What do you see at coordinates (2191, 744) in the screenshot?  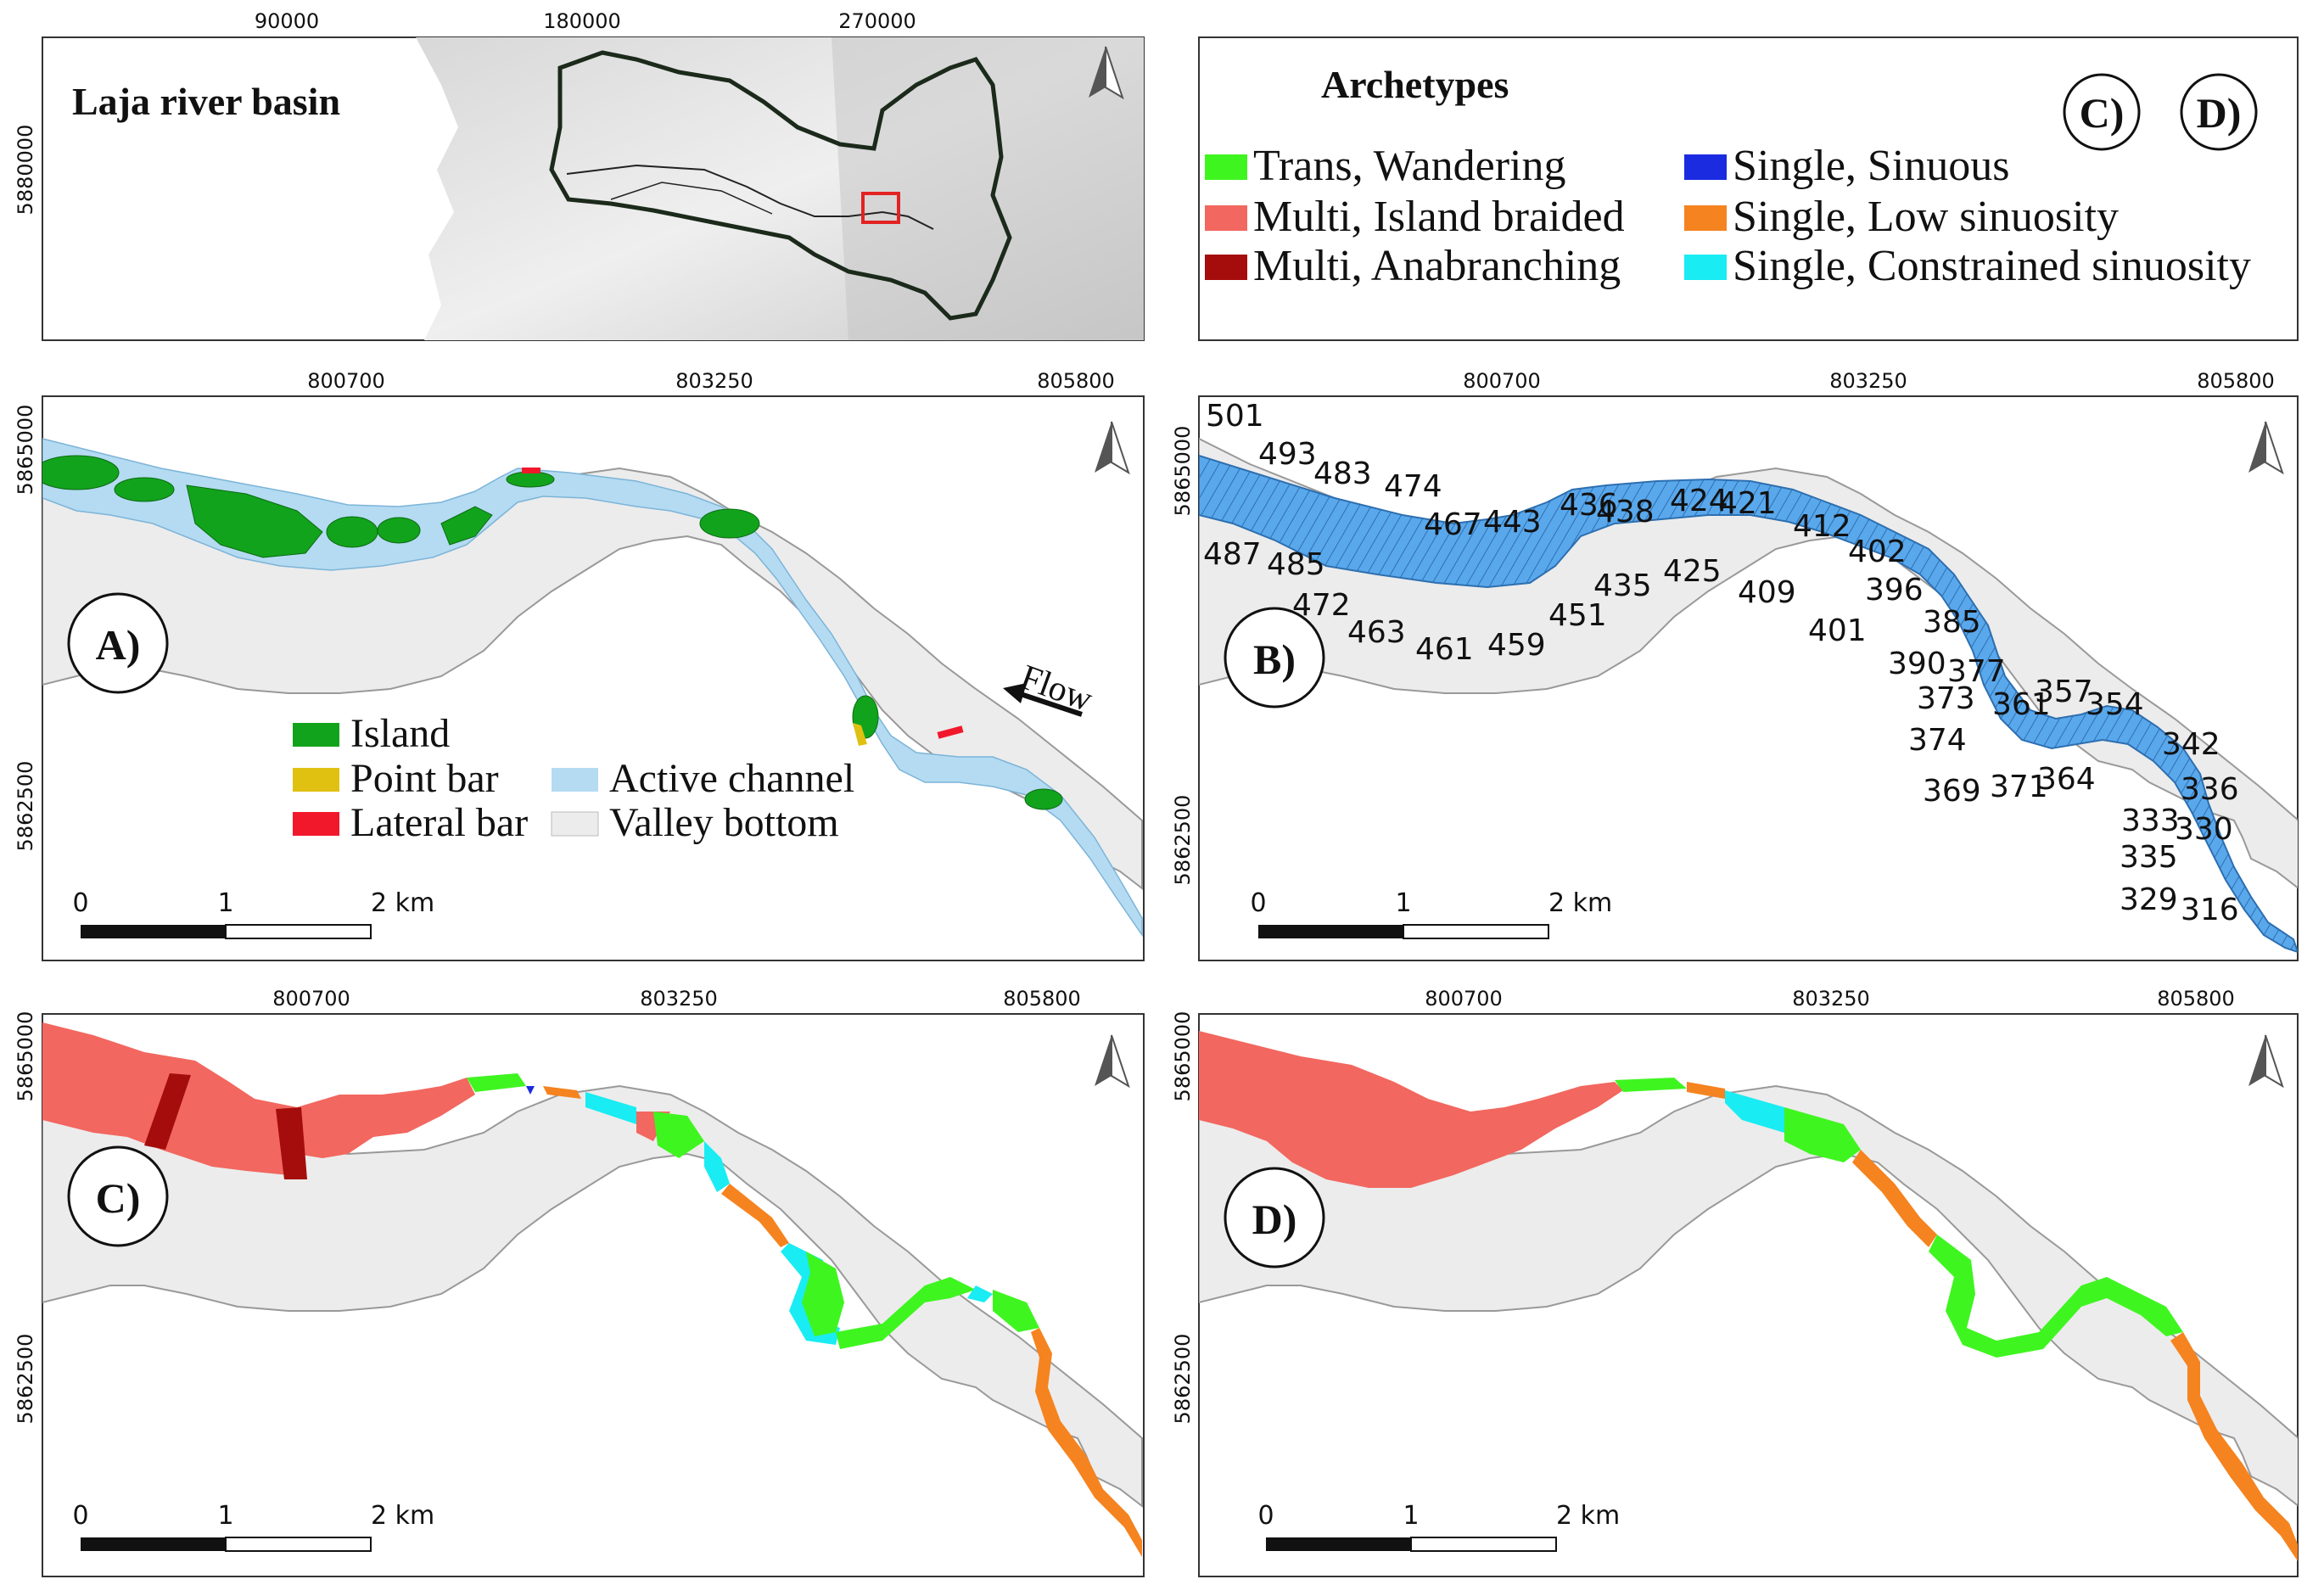 I see `segment-label: 342` at bounding box center [2191, 744].